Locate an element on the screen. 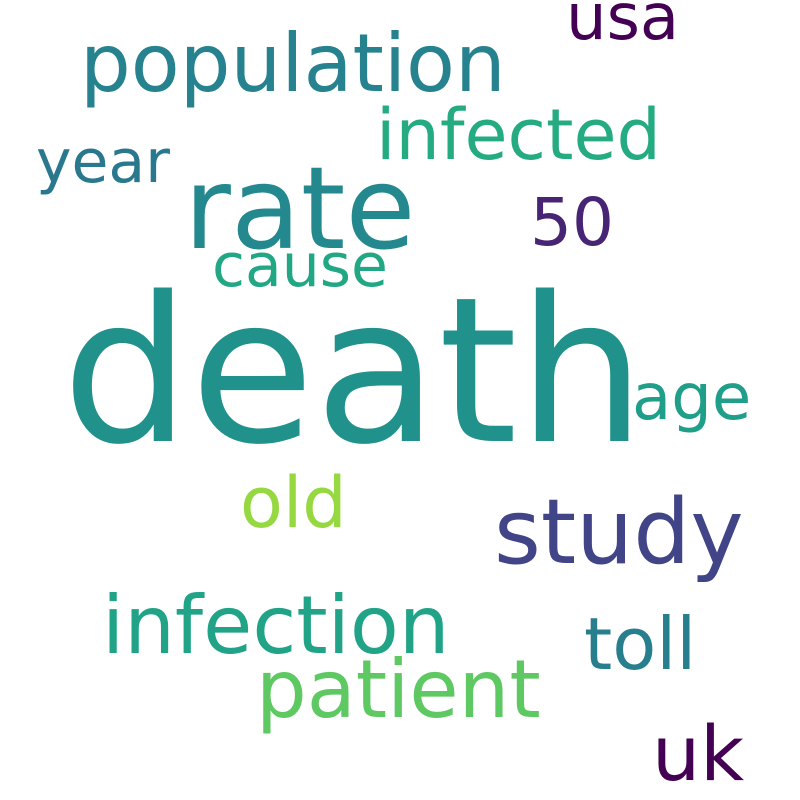 This screenshot has height=800, width=800. word-patient: patient is located at coordinates (398, 689).